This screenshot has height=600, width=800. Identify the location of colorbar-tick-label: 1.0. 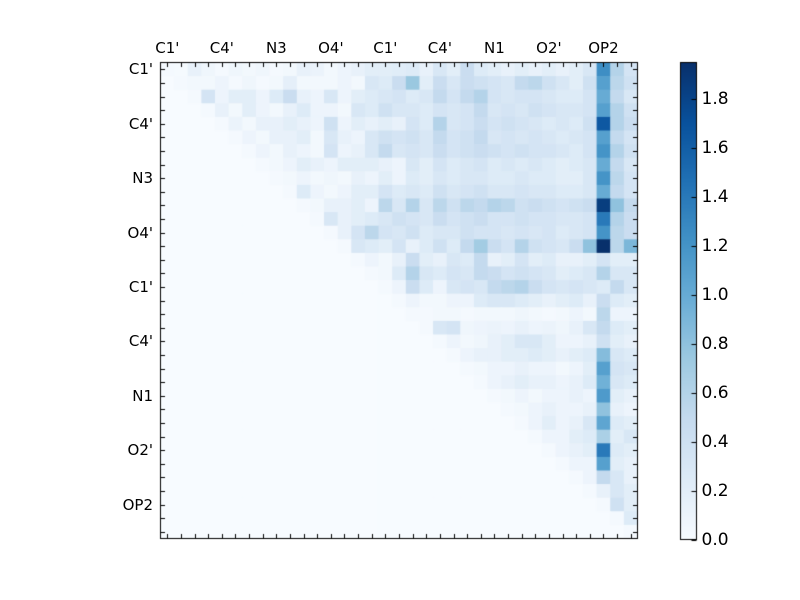
(715, 294).